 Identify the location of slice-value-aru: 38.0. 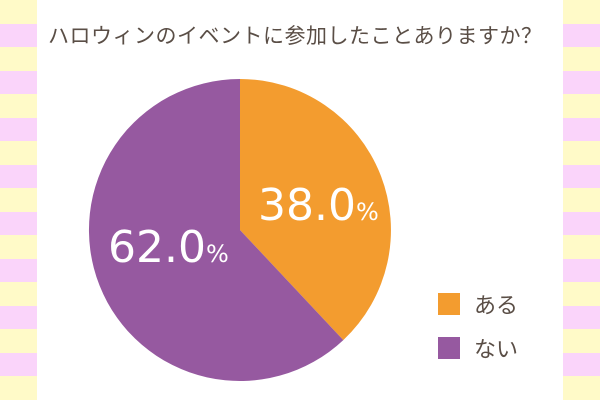
(307, 205).